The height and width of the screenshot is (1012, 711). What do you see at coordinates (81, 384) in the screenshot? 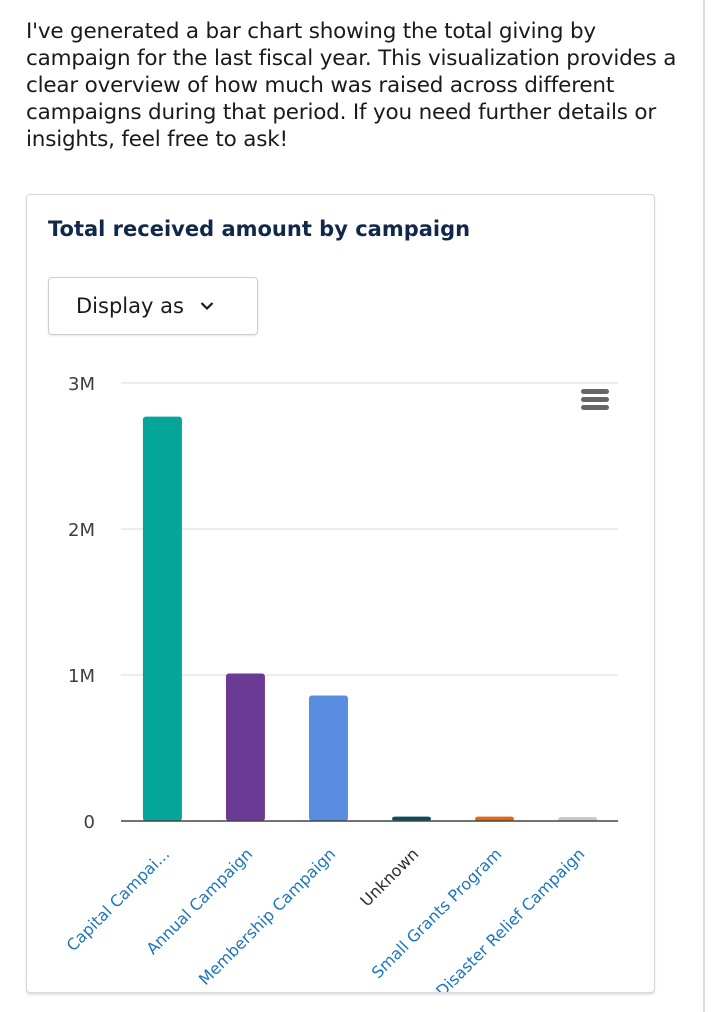
I see `y-tick-label: 3M` at bounding box center [81, 384].